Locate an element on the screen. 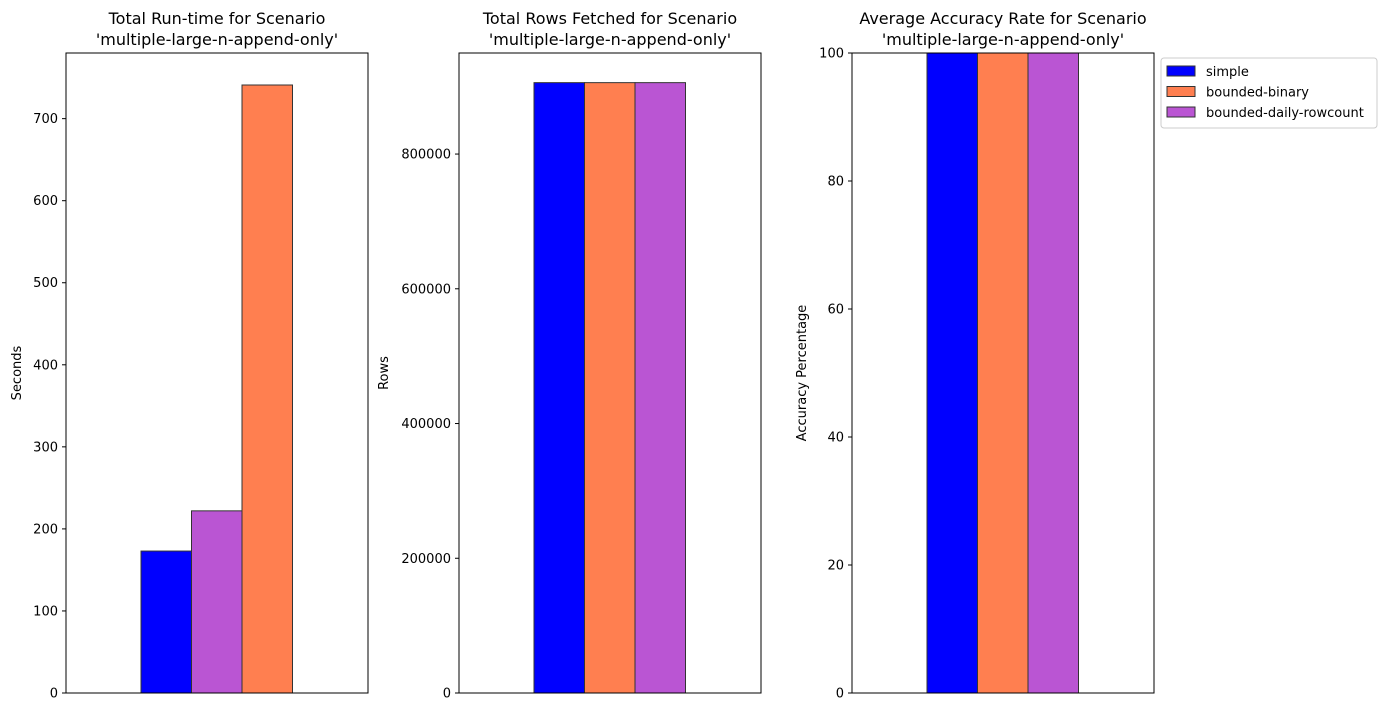 The height and width of the screenshot is (711, 1389). legend-swatch-bounded-binary is located at coordinates (1181, 91).